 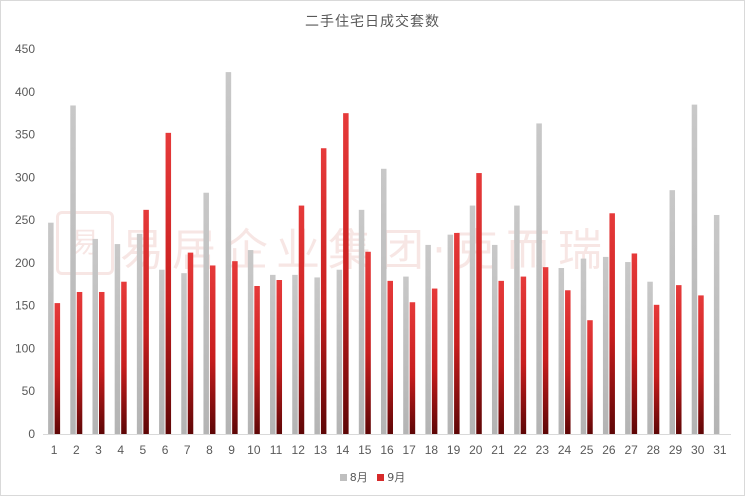 What do you see at coordinates (381, 477) in the screenshot?
I see `legend-swatch-sep` at bounding box center [381, 477].